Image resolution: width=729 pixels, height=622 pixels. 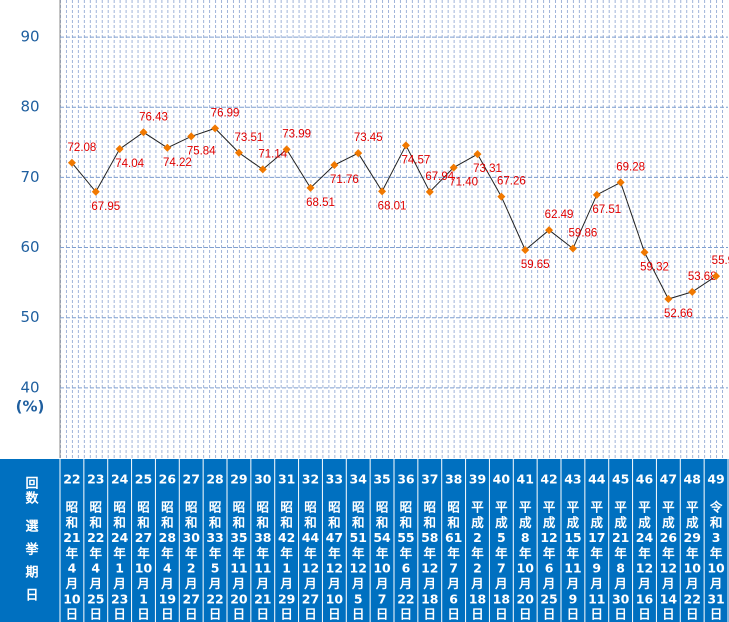 What do you see at coordinates (668, 479) in the screenshot?
I see `x-tick-label: 47` at bounding box center [668, 479].